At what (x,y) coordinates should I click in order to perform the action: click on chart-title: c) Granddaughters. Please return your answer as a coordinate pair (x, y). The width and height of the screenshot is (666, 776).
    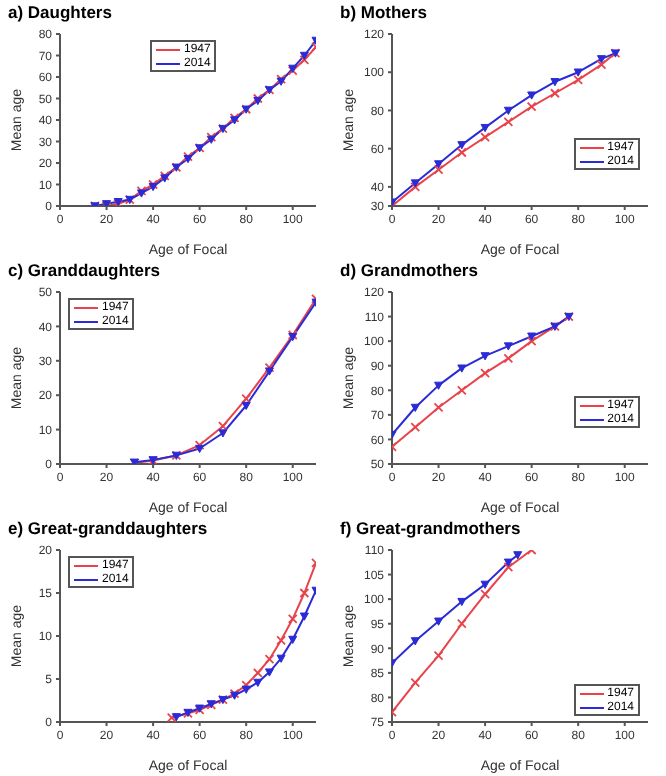
    Looking at the image, I should click on (84, 271).